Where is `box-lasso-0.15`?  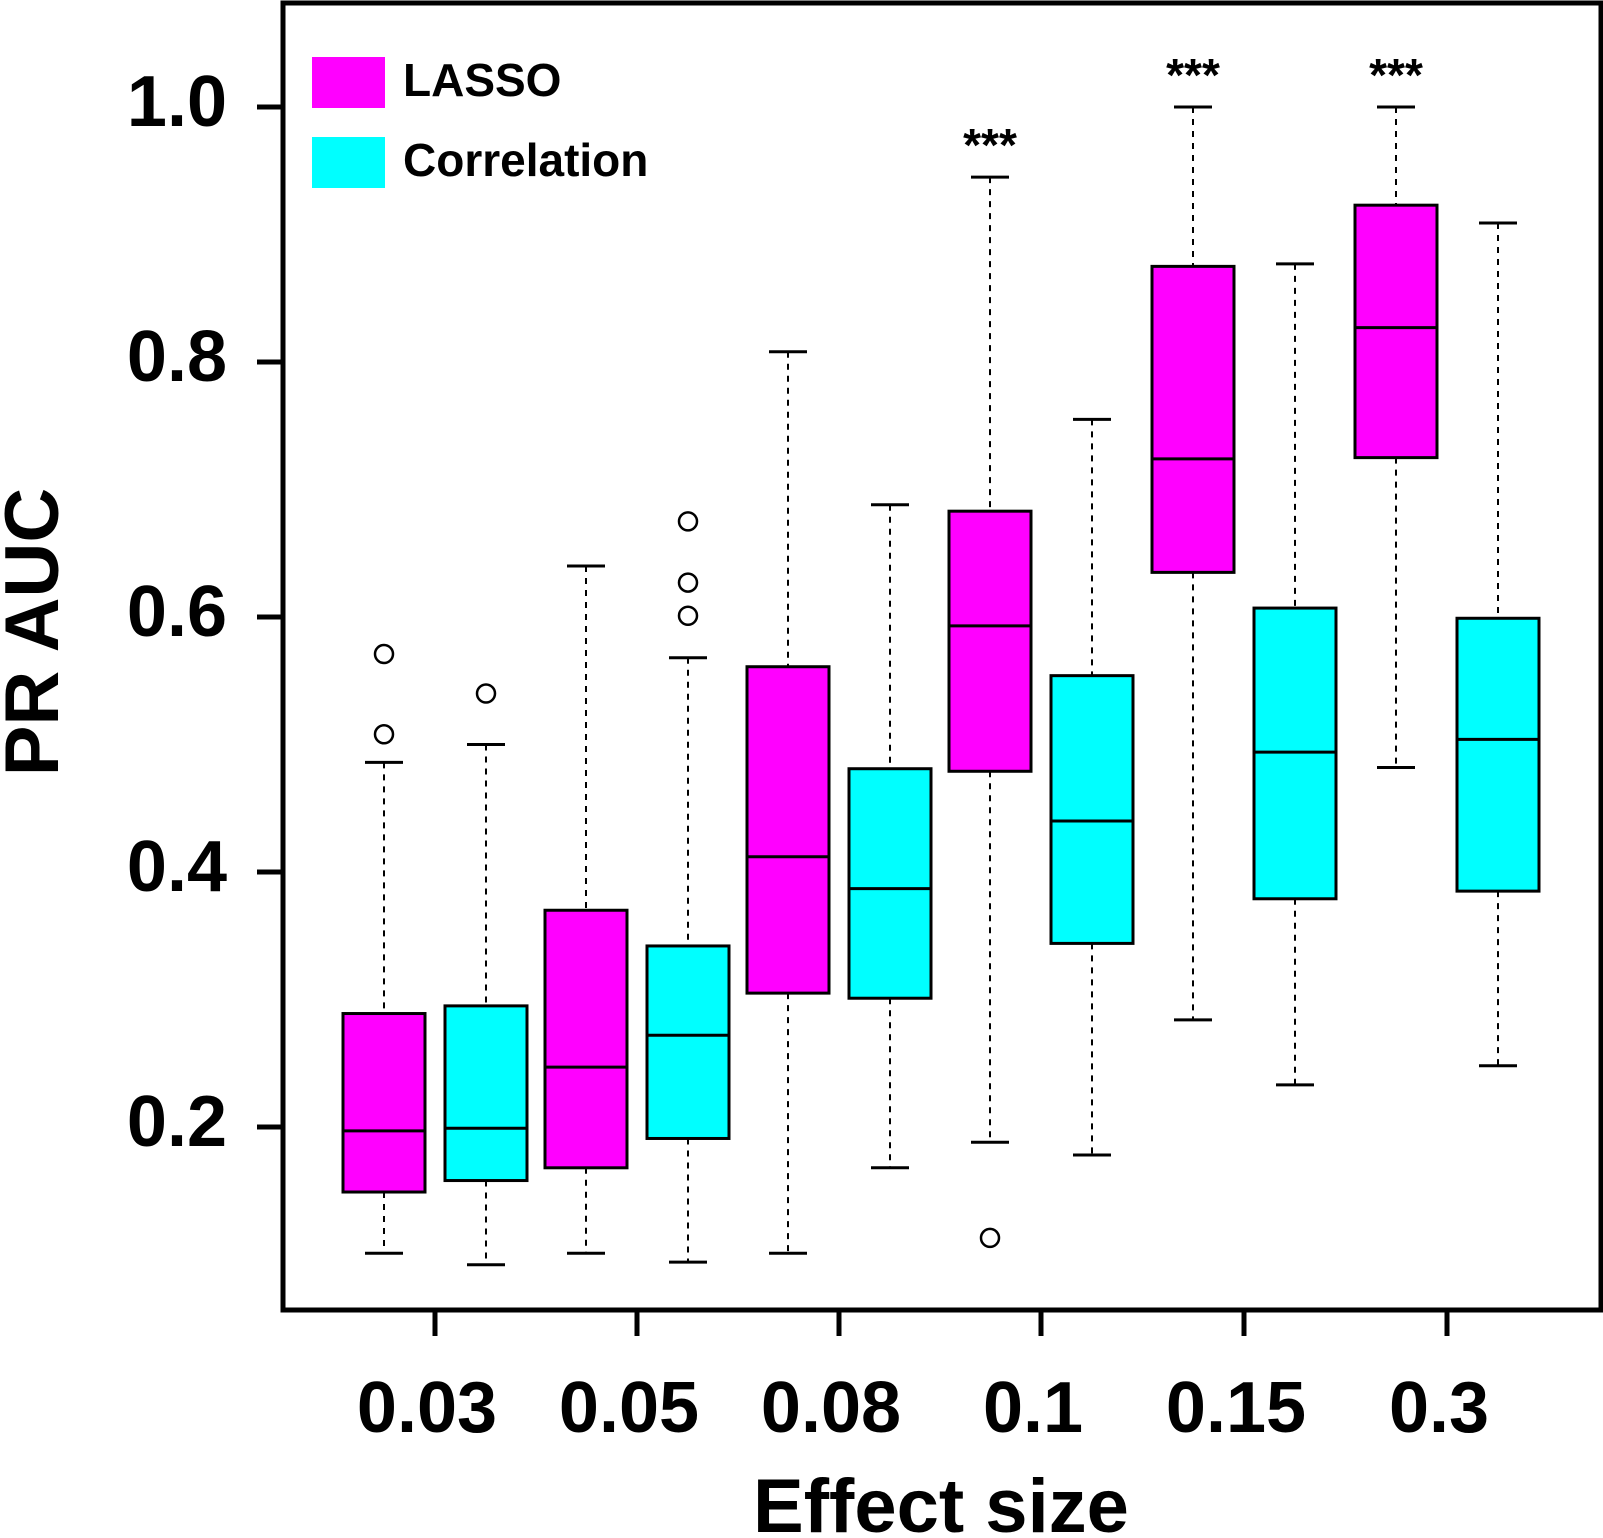
box-lasso-0.15 is located at coordinates (1193, 563).